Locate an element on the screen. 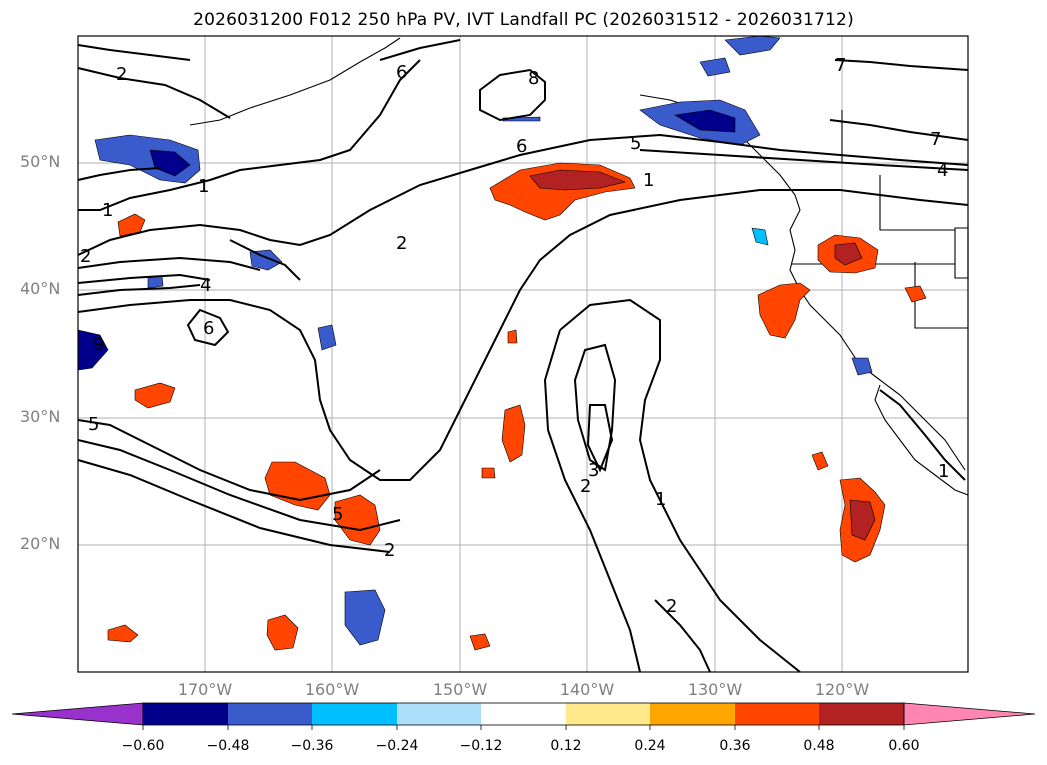 Image resolution: width=1047 pixels, height=765 pixels. colorbar-tick-label: 0.24 is located at coordinates (650, 746).